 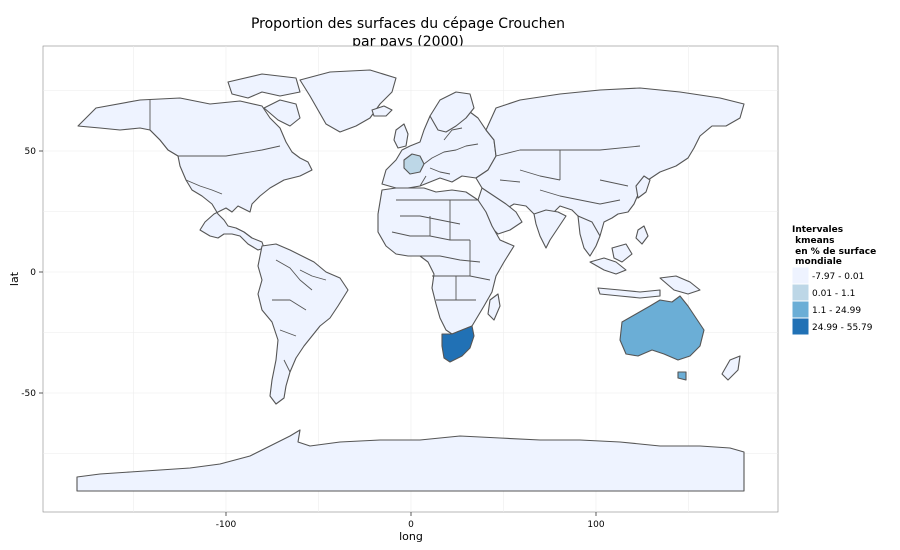 What do you see at coordinates (282, 113) in the screenshot?
I see `baffin-island` at bounding box center [282, 113].